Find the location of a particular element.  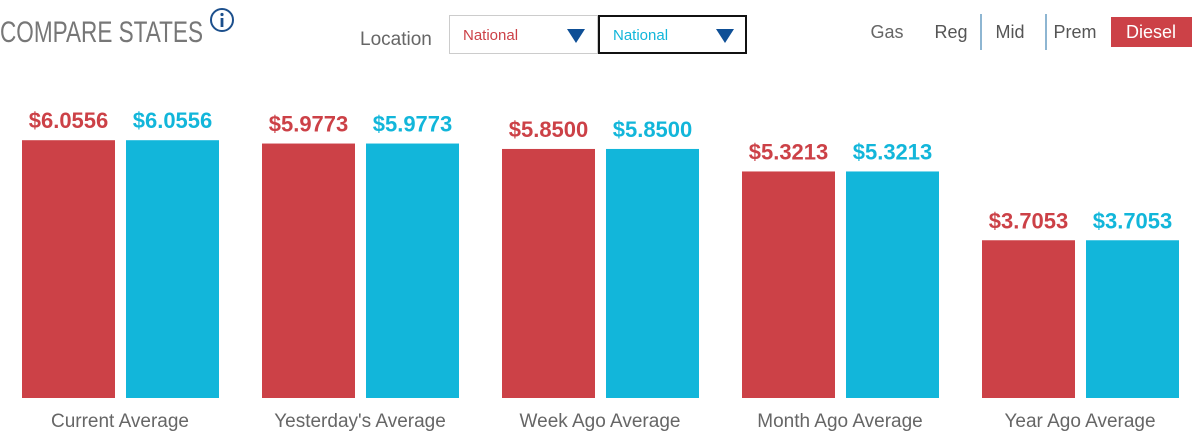

grade-tab: Diesel is located at coordinates (1151, 32).